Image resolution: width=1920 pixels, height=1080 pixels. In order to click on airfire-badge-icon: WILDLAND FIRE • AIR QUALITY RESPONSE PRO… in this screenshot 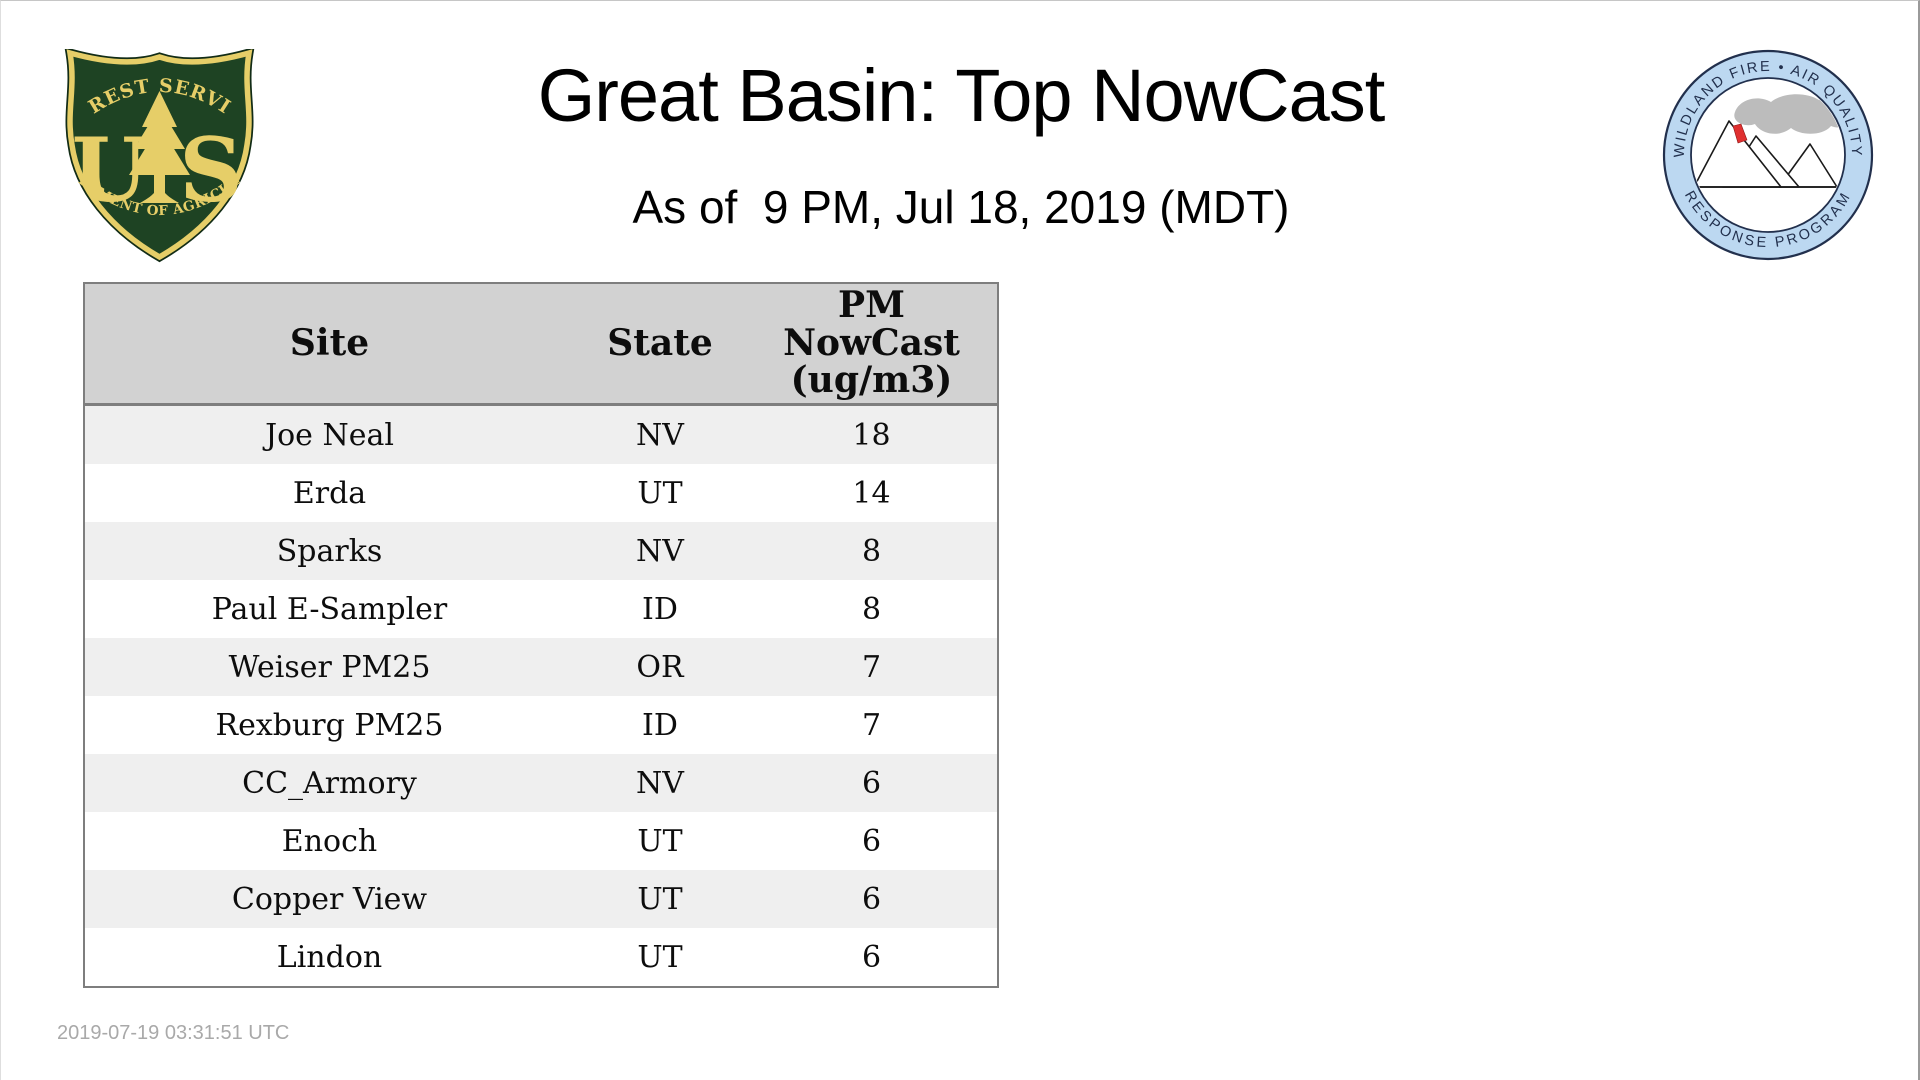, I will do `click(1768, 155)`.